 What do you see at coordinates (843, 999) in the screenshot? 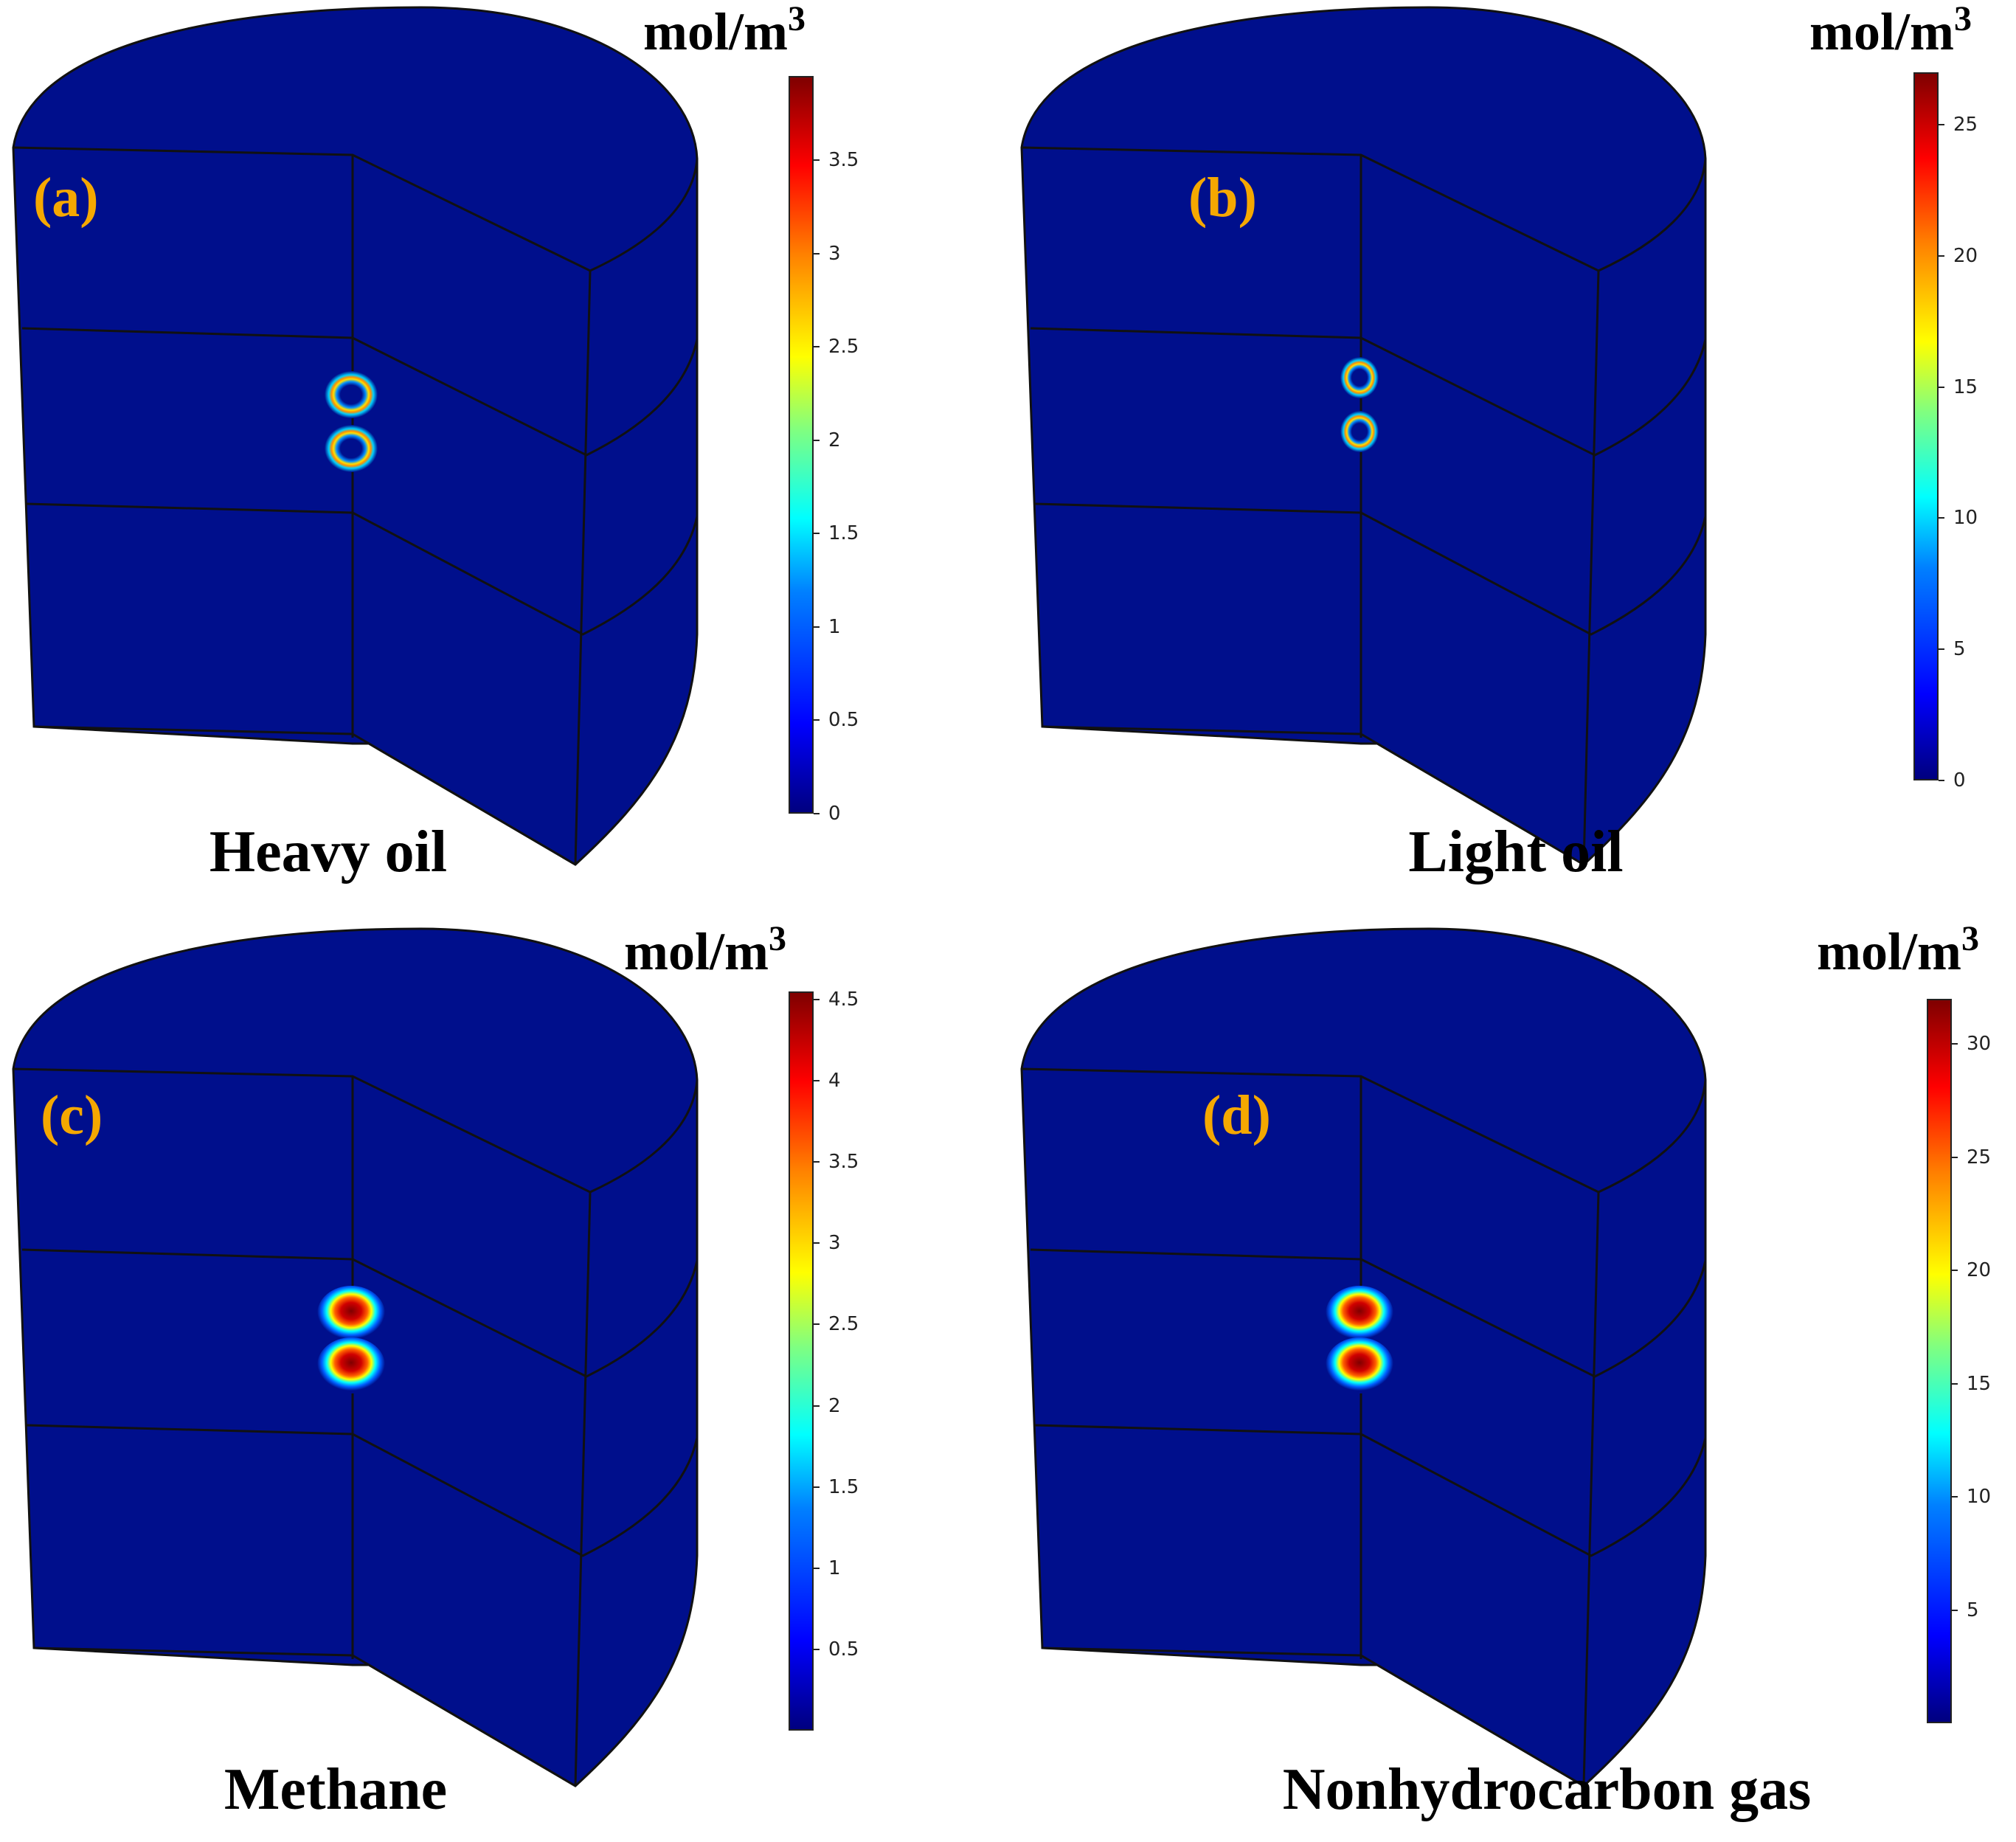
I see `colorbar-tick-label: 4.5` at bounding box center [843, 999].